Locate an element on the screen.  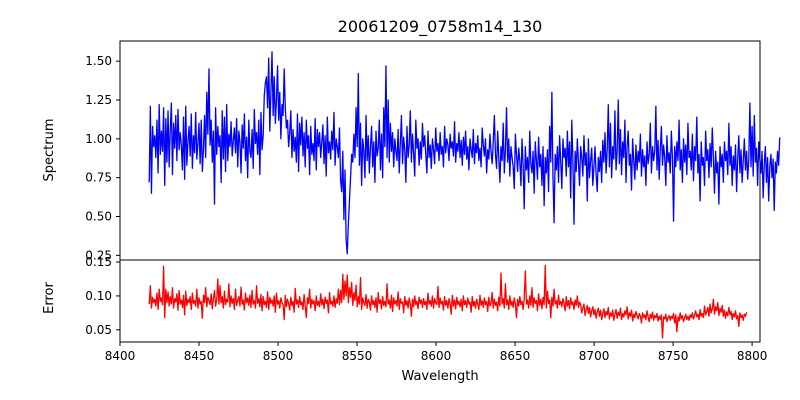
x-tick-label: 8800 is located at coordinates (752, 356).